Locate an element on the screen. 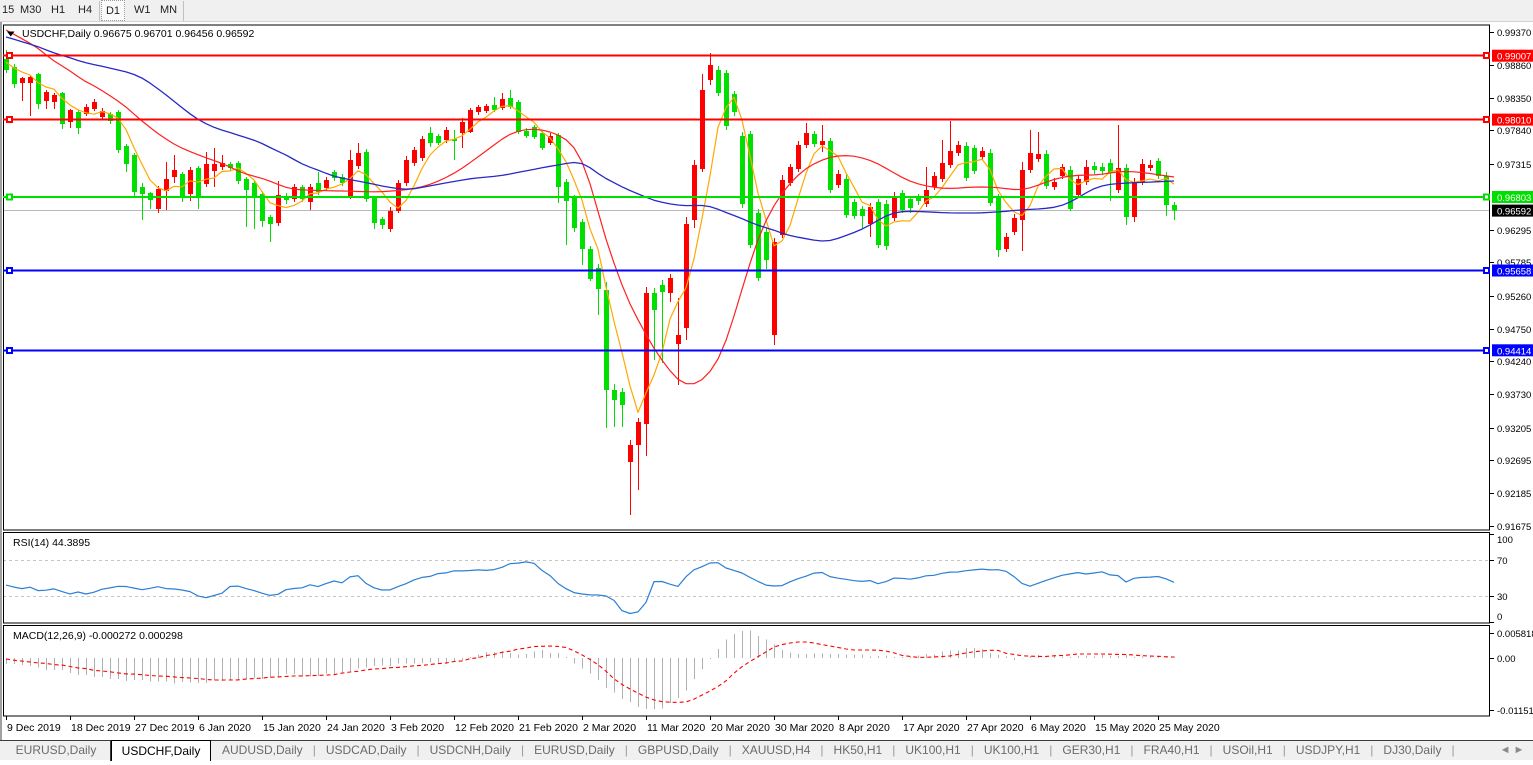 The image size is (1533, 765). svg-text: 0.005818 is located at coordinates (1515, 634).